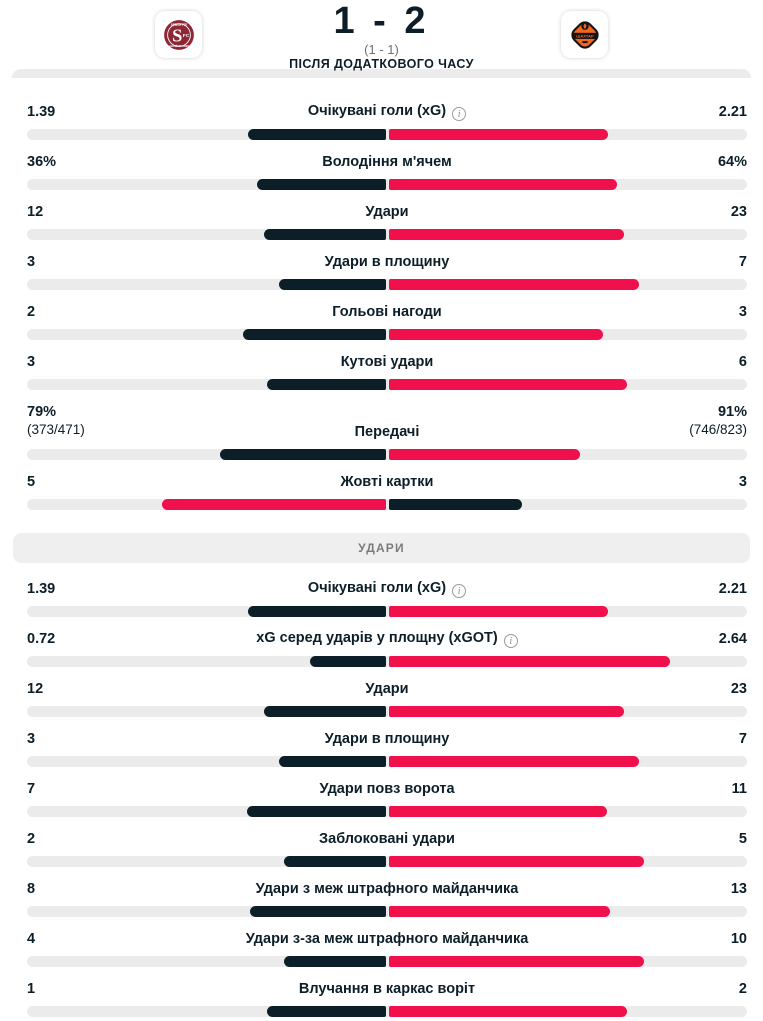 The height and width of the screenshot is (1021, 763). I want to click on stat-label: Удари з меж штрафного майданчика, so click(387, 889).